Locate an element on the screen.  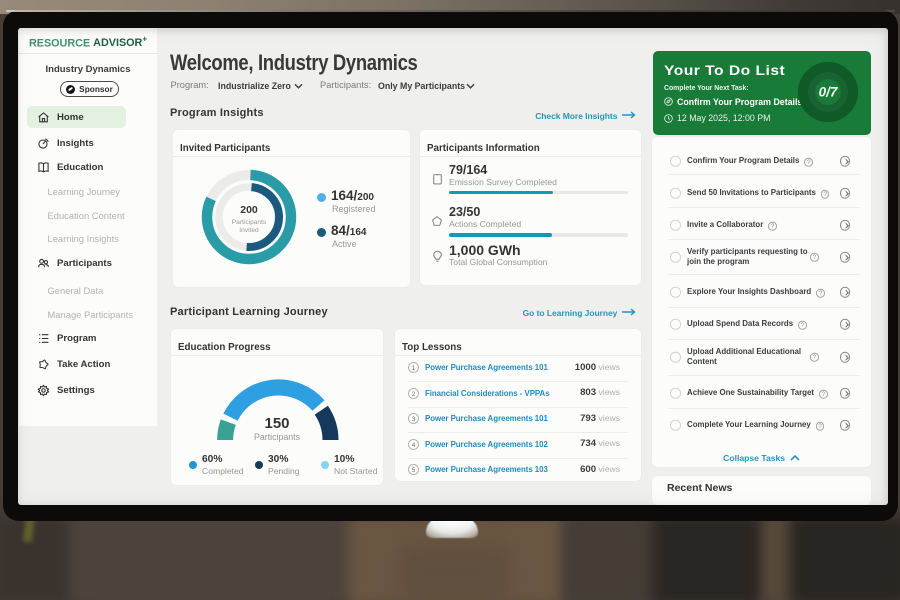
svg-text: Invited is located at coordinates (249, 230).